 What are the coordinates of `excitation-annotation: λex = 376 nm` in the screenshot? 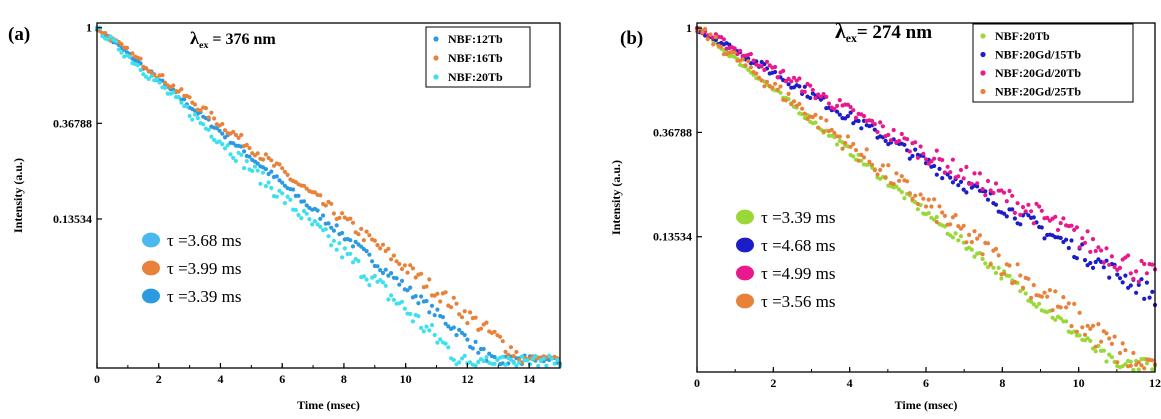 It's located at (233, 39).